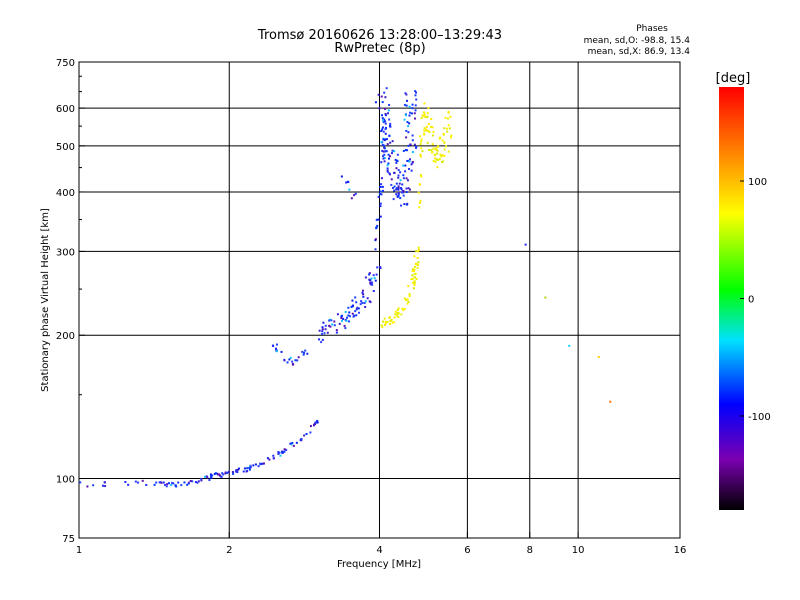  What do you see at coordinates (755, 300) in the screenshot?
I see `colorbar-ticks: 100 0 -100` at bounding box center [755, 300].